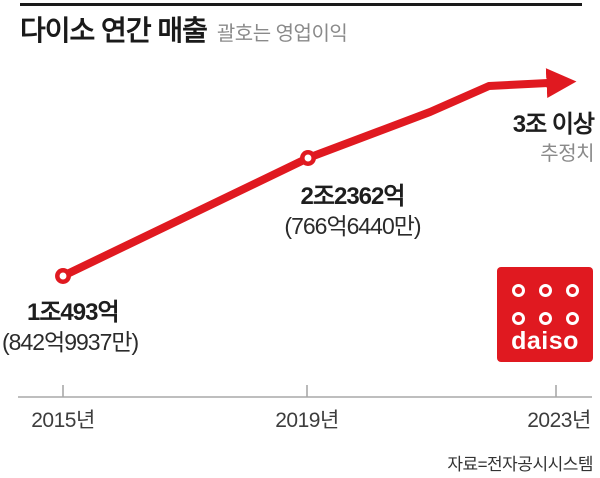  I want to click on revenue-2019: 2조2362억, so click(353, 196).